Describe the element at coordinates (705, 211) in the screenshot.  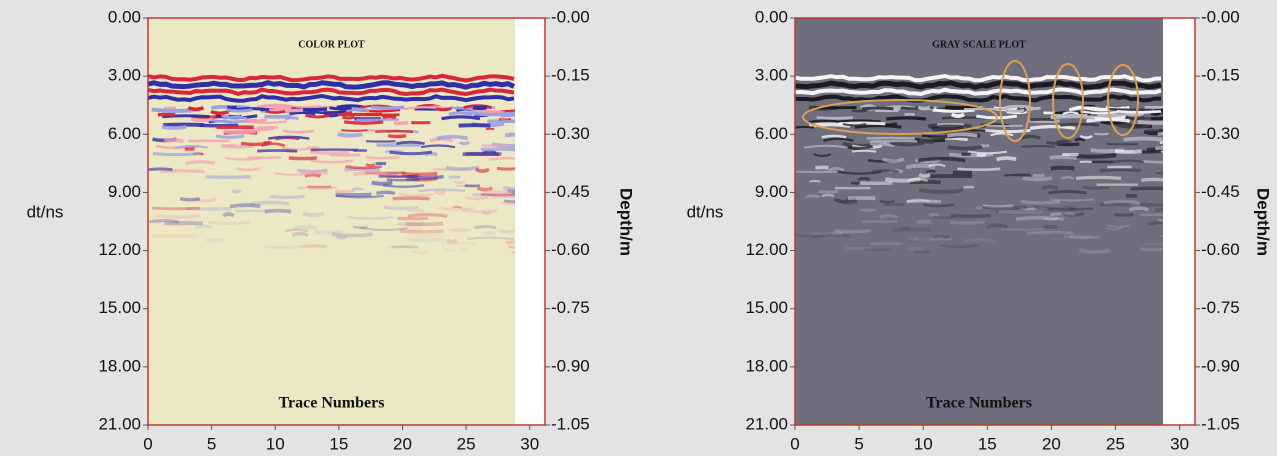
I see `y-axis-label: dt/ns` at that location.